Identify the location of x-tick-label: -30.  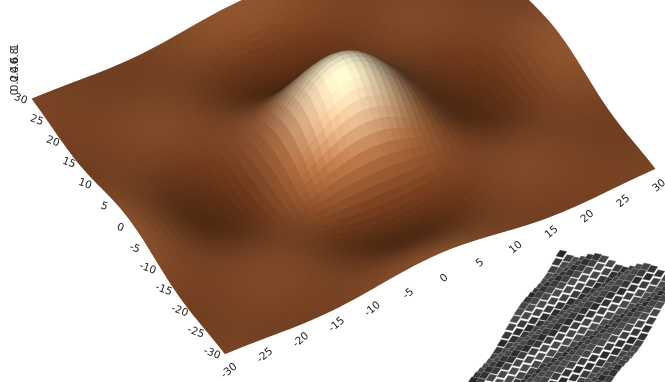
(229, 371).